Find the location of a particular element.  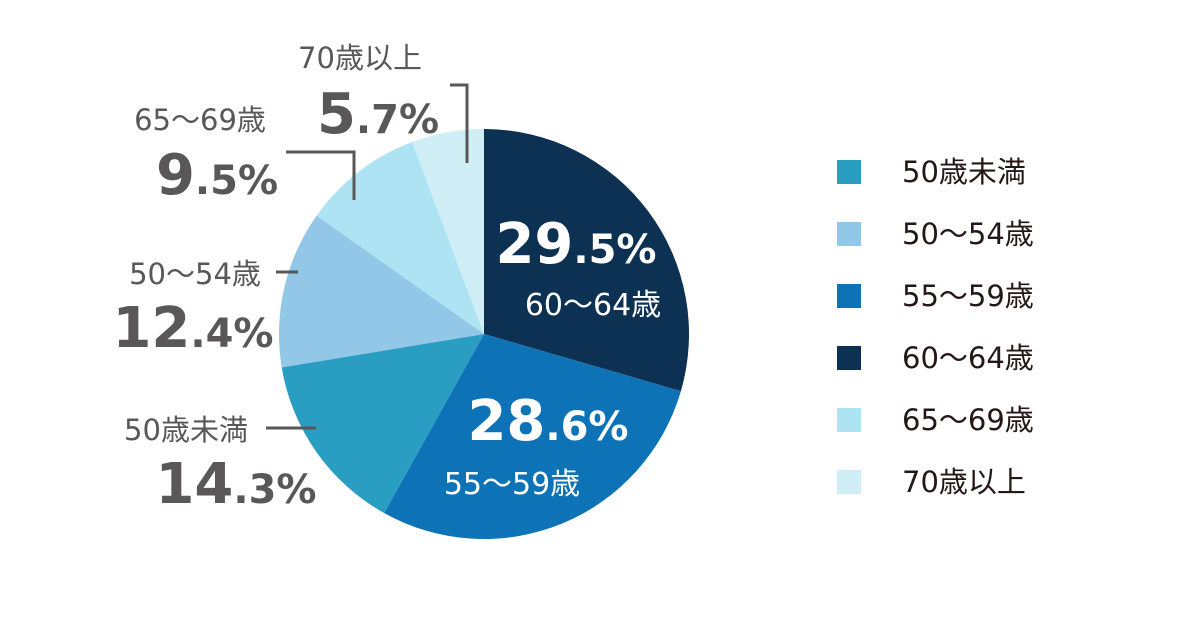

slice-pct-label-5: 9.5% is located at coordinates (217, 175).